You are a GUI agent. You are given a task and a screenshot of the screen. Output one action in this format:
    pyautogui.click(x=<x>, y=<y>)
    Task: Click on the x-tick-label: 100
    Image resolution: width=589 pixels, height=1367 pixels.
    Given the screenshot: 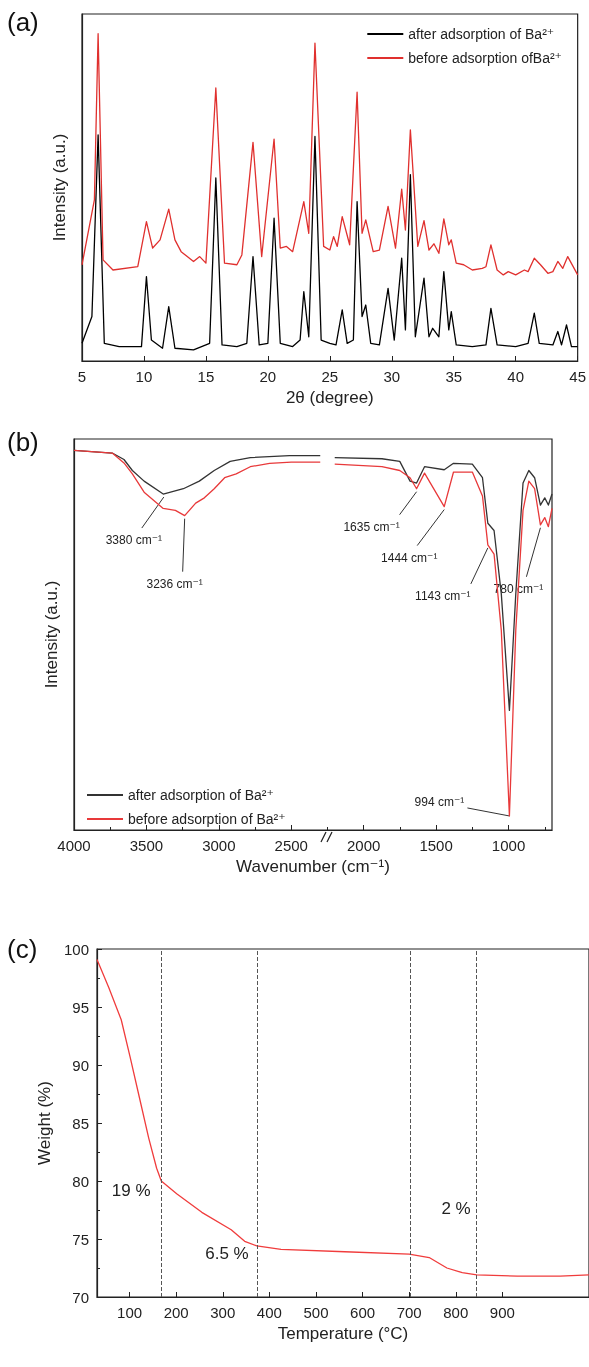 What is the action you would take?
    pyautogui.click(x=130, y=1312)
    